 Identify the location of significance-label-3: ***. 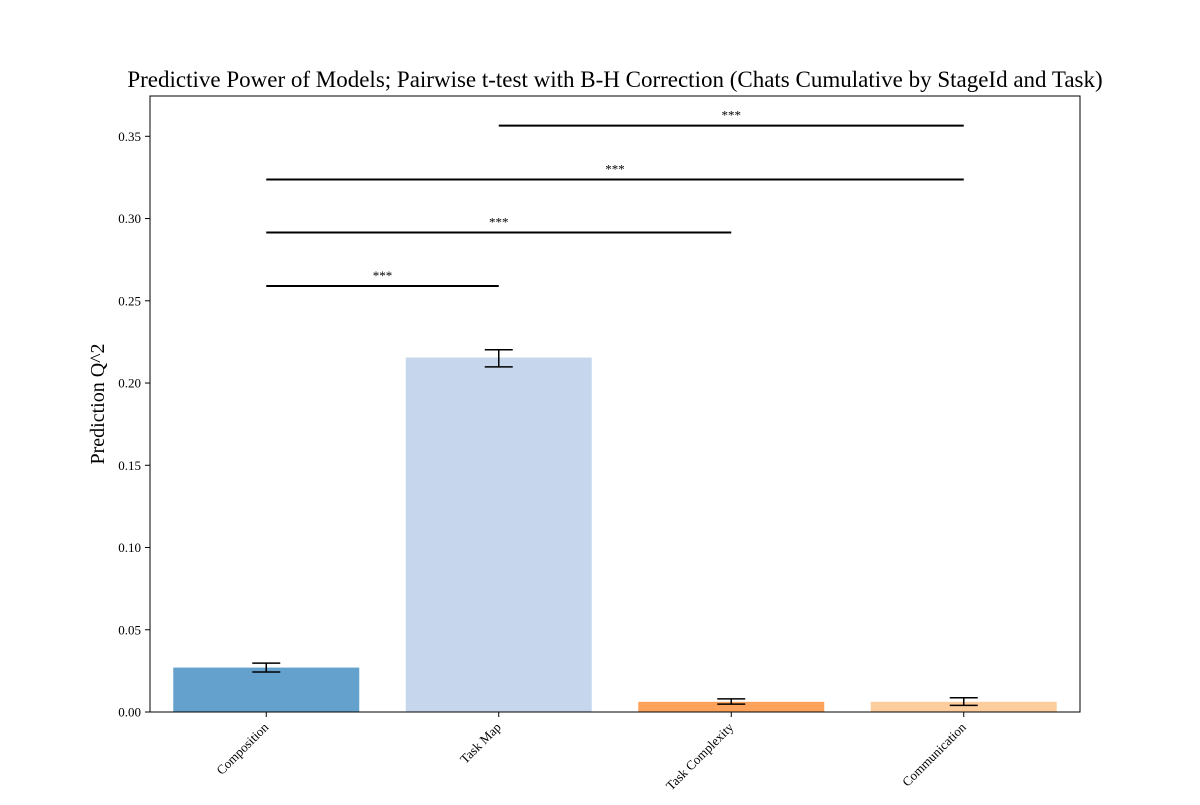
(732, 115).